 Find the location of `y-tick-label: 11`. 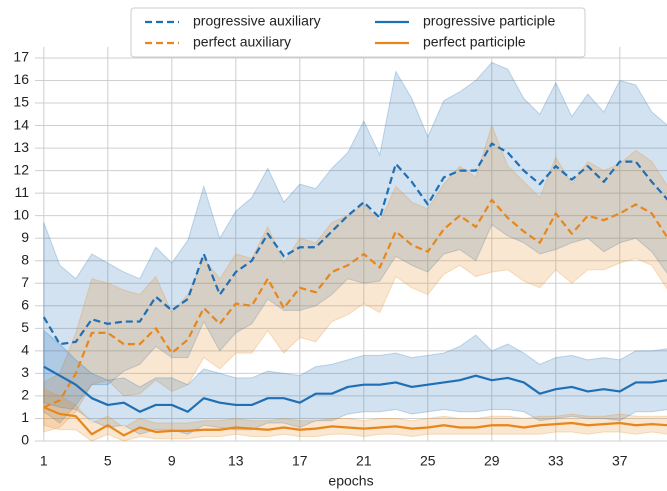

y-tick-label: 11 is located at coordinates (21, 192).